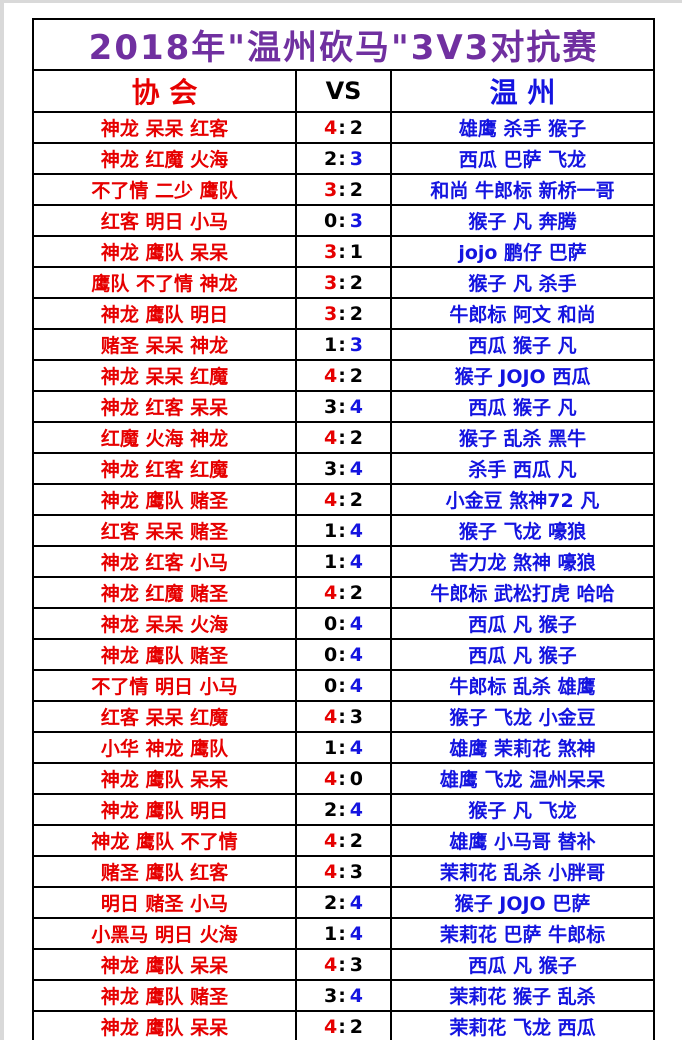 The width and height of the screenshot is (682, 1040). What do you see at coordinates (164, 127) in the screenshot?
I see `association-team: 神龙 呆呆 红客` at bounding box center [164, 127].